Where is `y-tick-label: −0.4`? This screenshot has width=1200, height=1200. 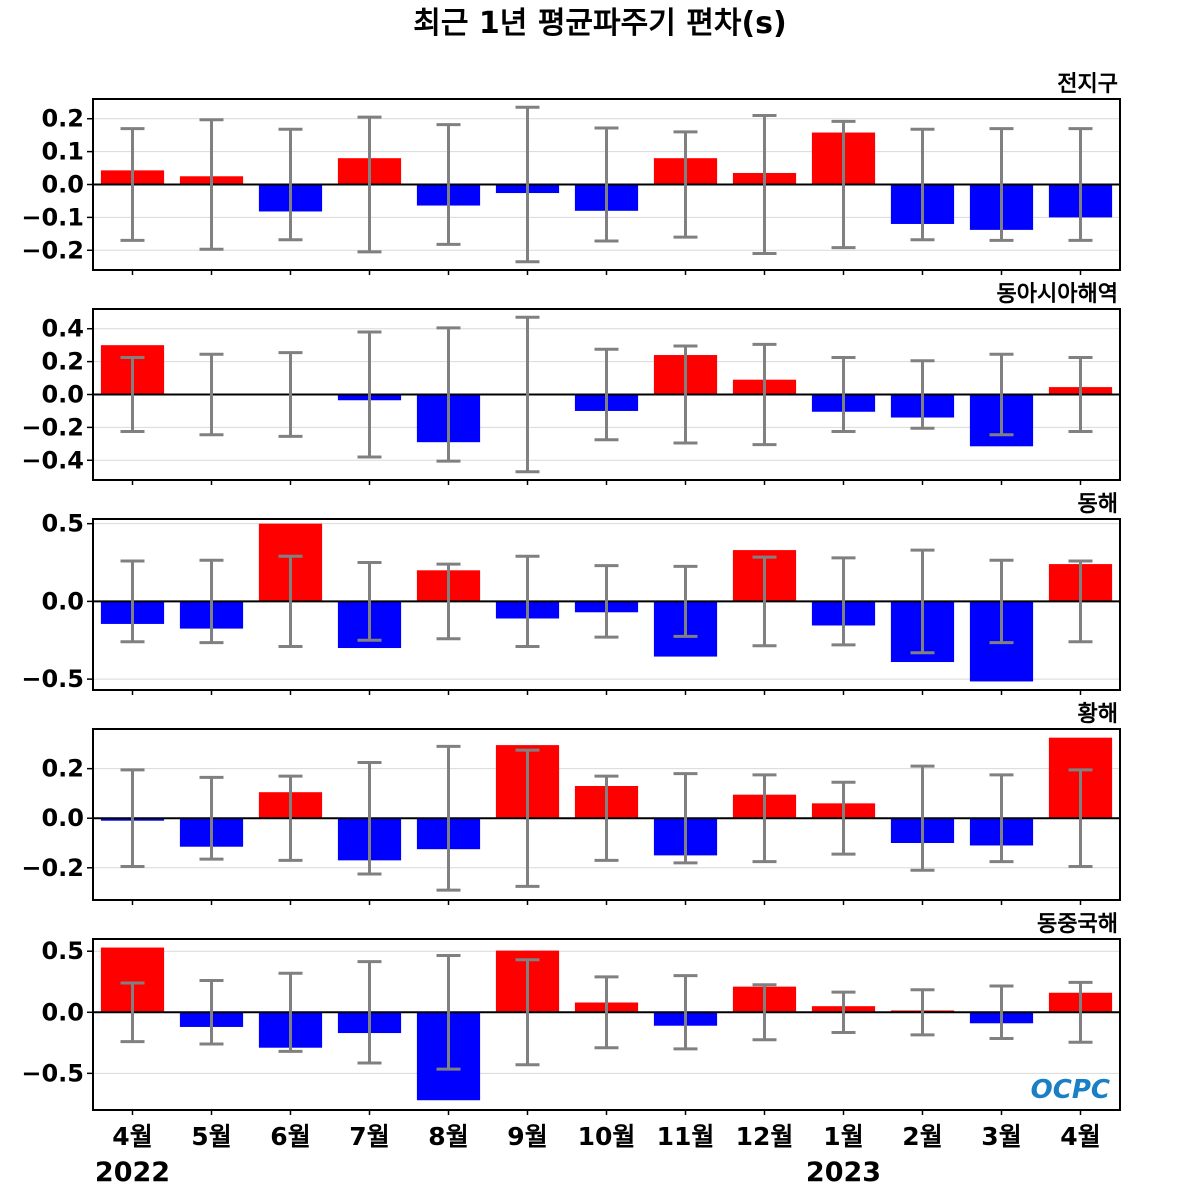
y-tick-label: −0.4 is located at coordinates (52, 460).